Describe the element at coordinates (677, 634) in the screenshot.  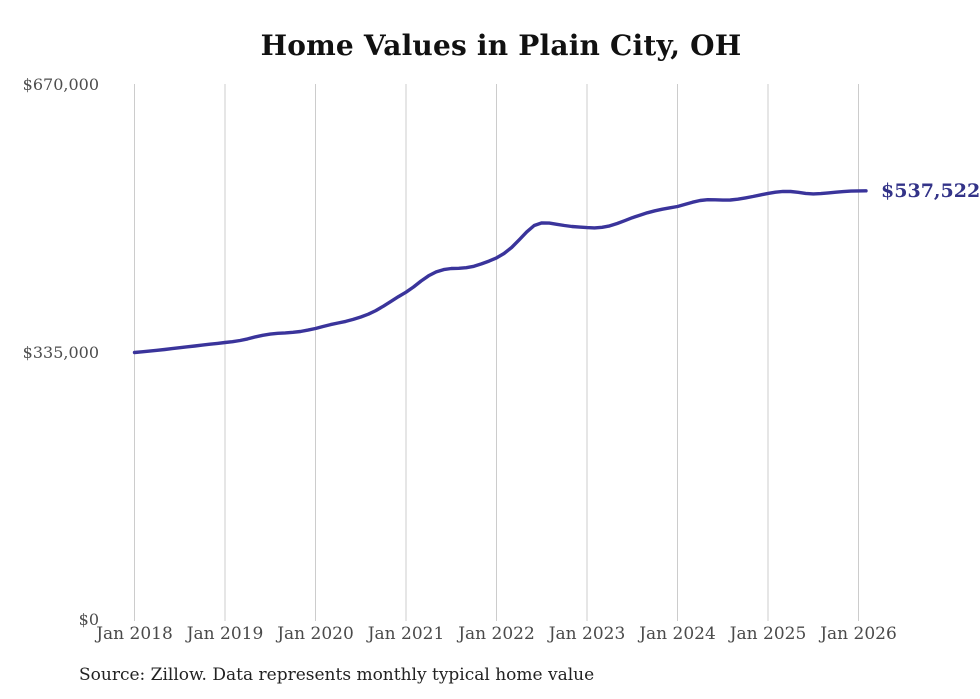
I see `x-tick-label: Jan 2024` at that location.